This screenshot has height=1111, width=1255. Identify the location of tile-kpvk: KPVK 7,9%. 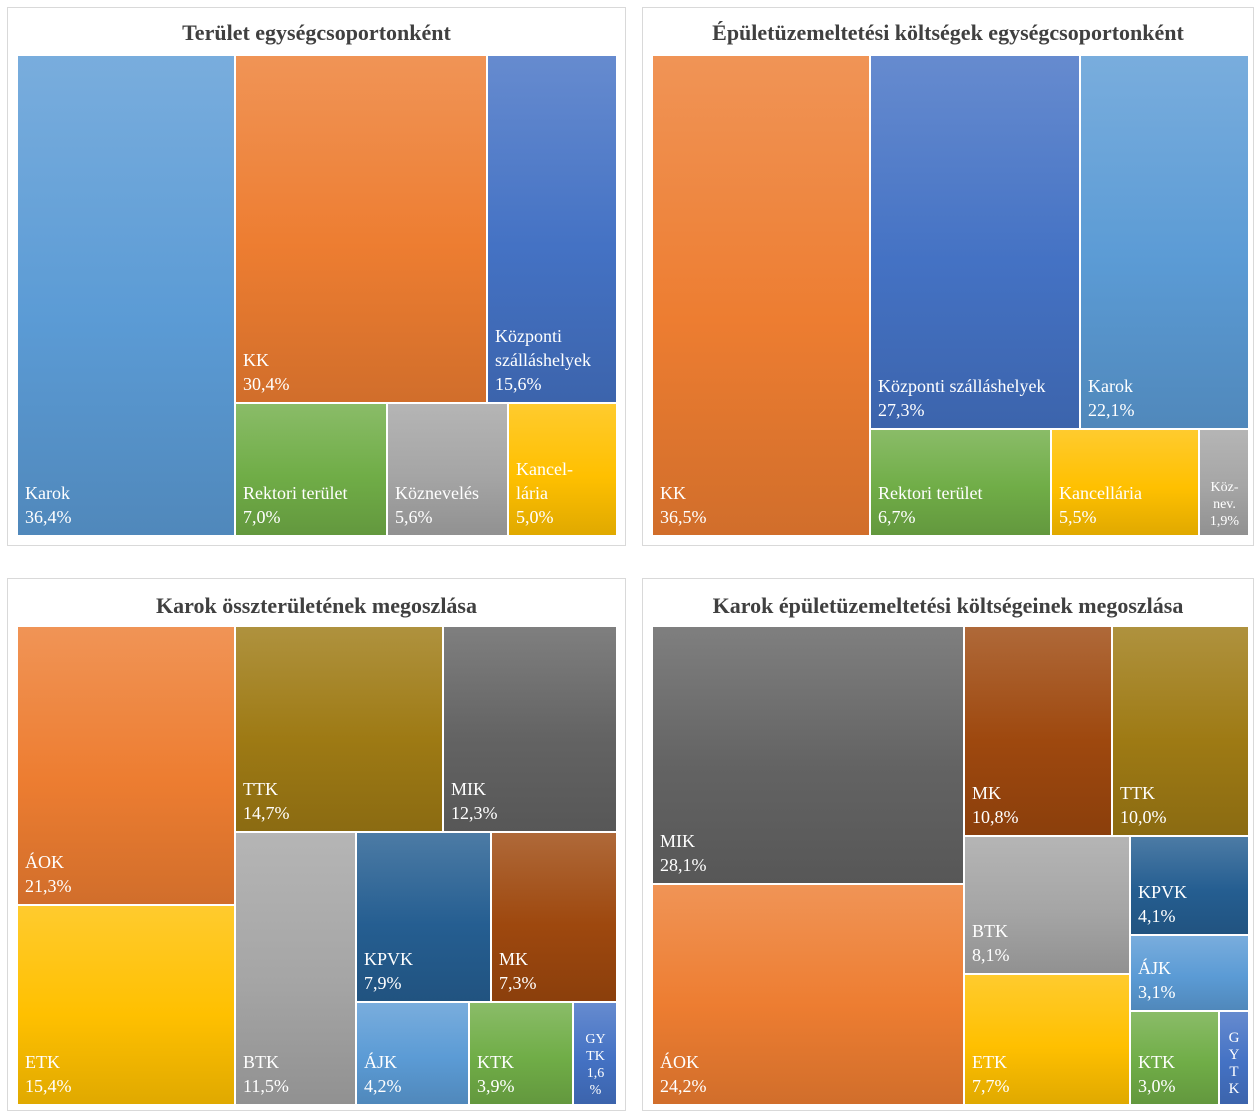
(423, 917).